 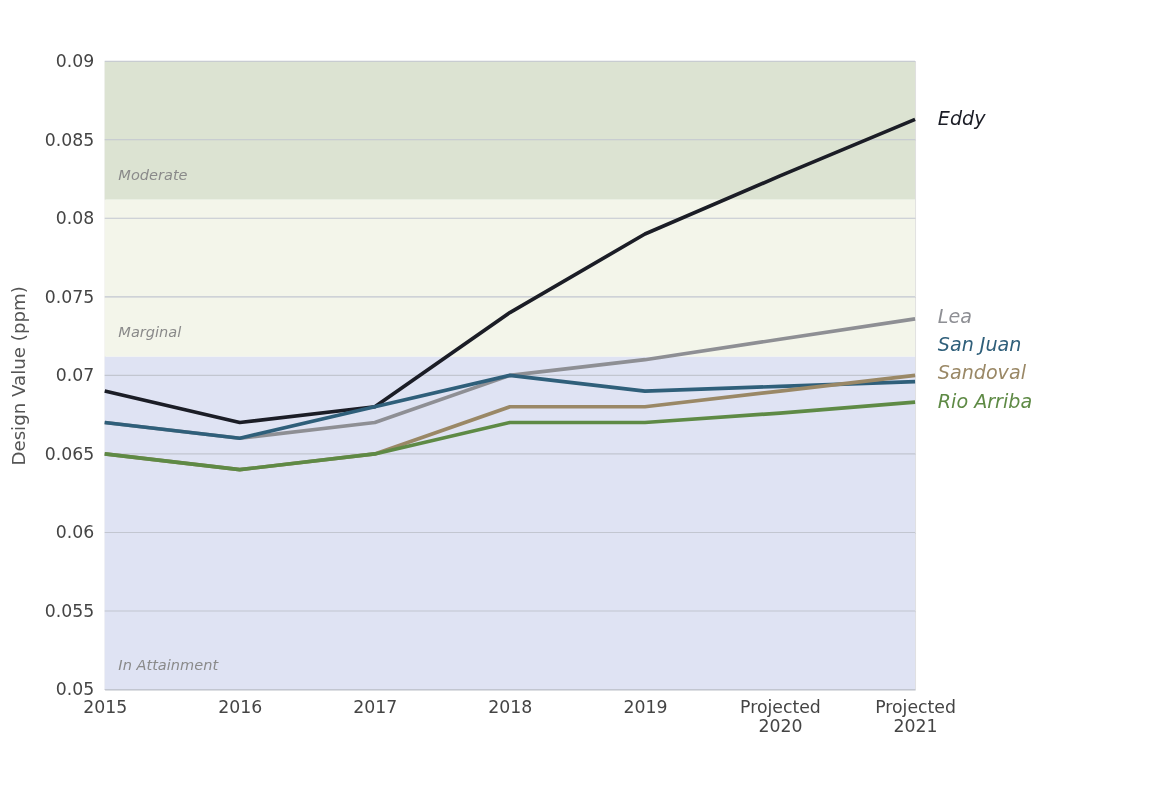 What do you see at coordinates (985, 401) in the screenshot?
I see `series-label: Rio Arriba` at bounding box center [985, 401].